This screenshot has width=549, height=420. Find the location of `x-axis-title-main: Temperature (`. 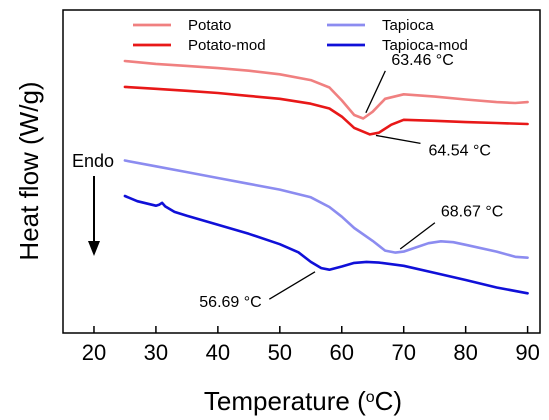

x-axis-title-main: Temperature ( is located at coordinates (285, 401).